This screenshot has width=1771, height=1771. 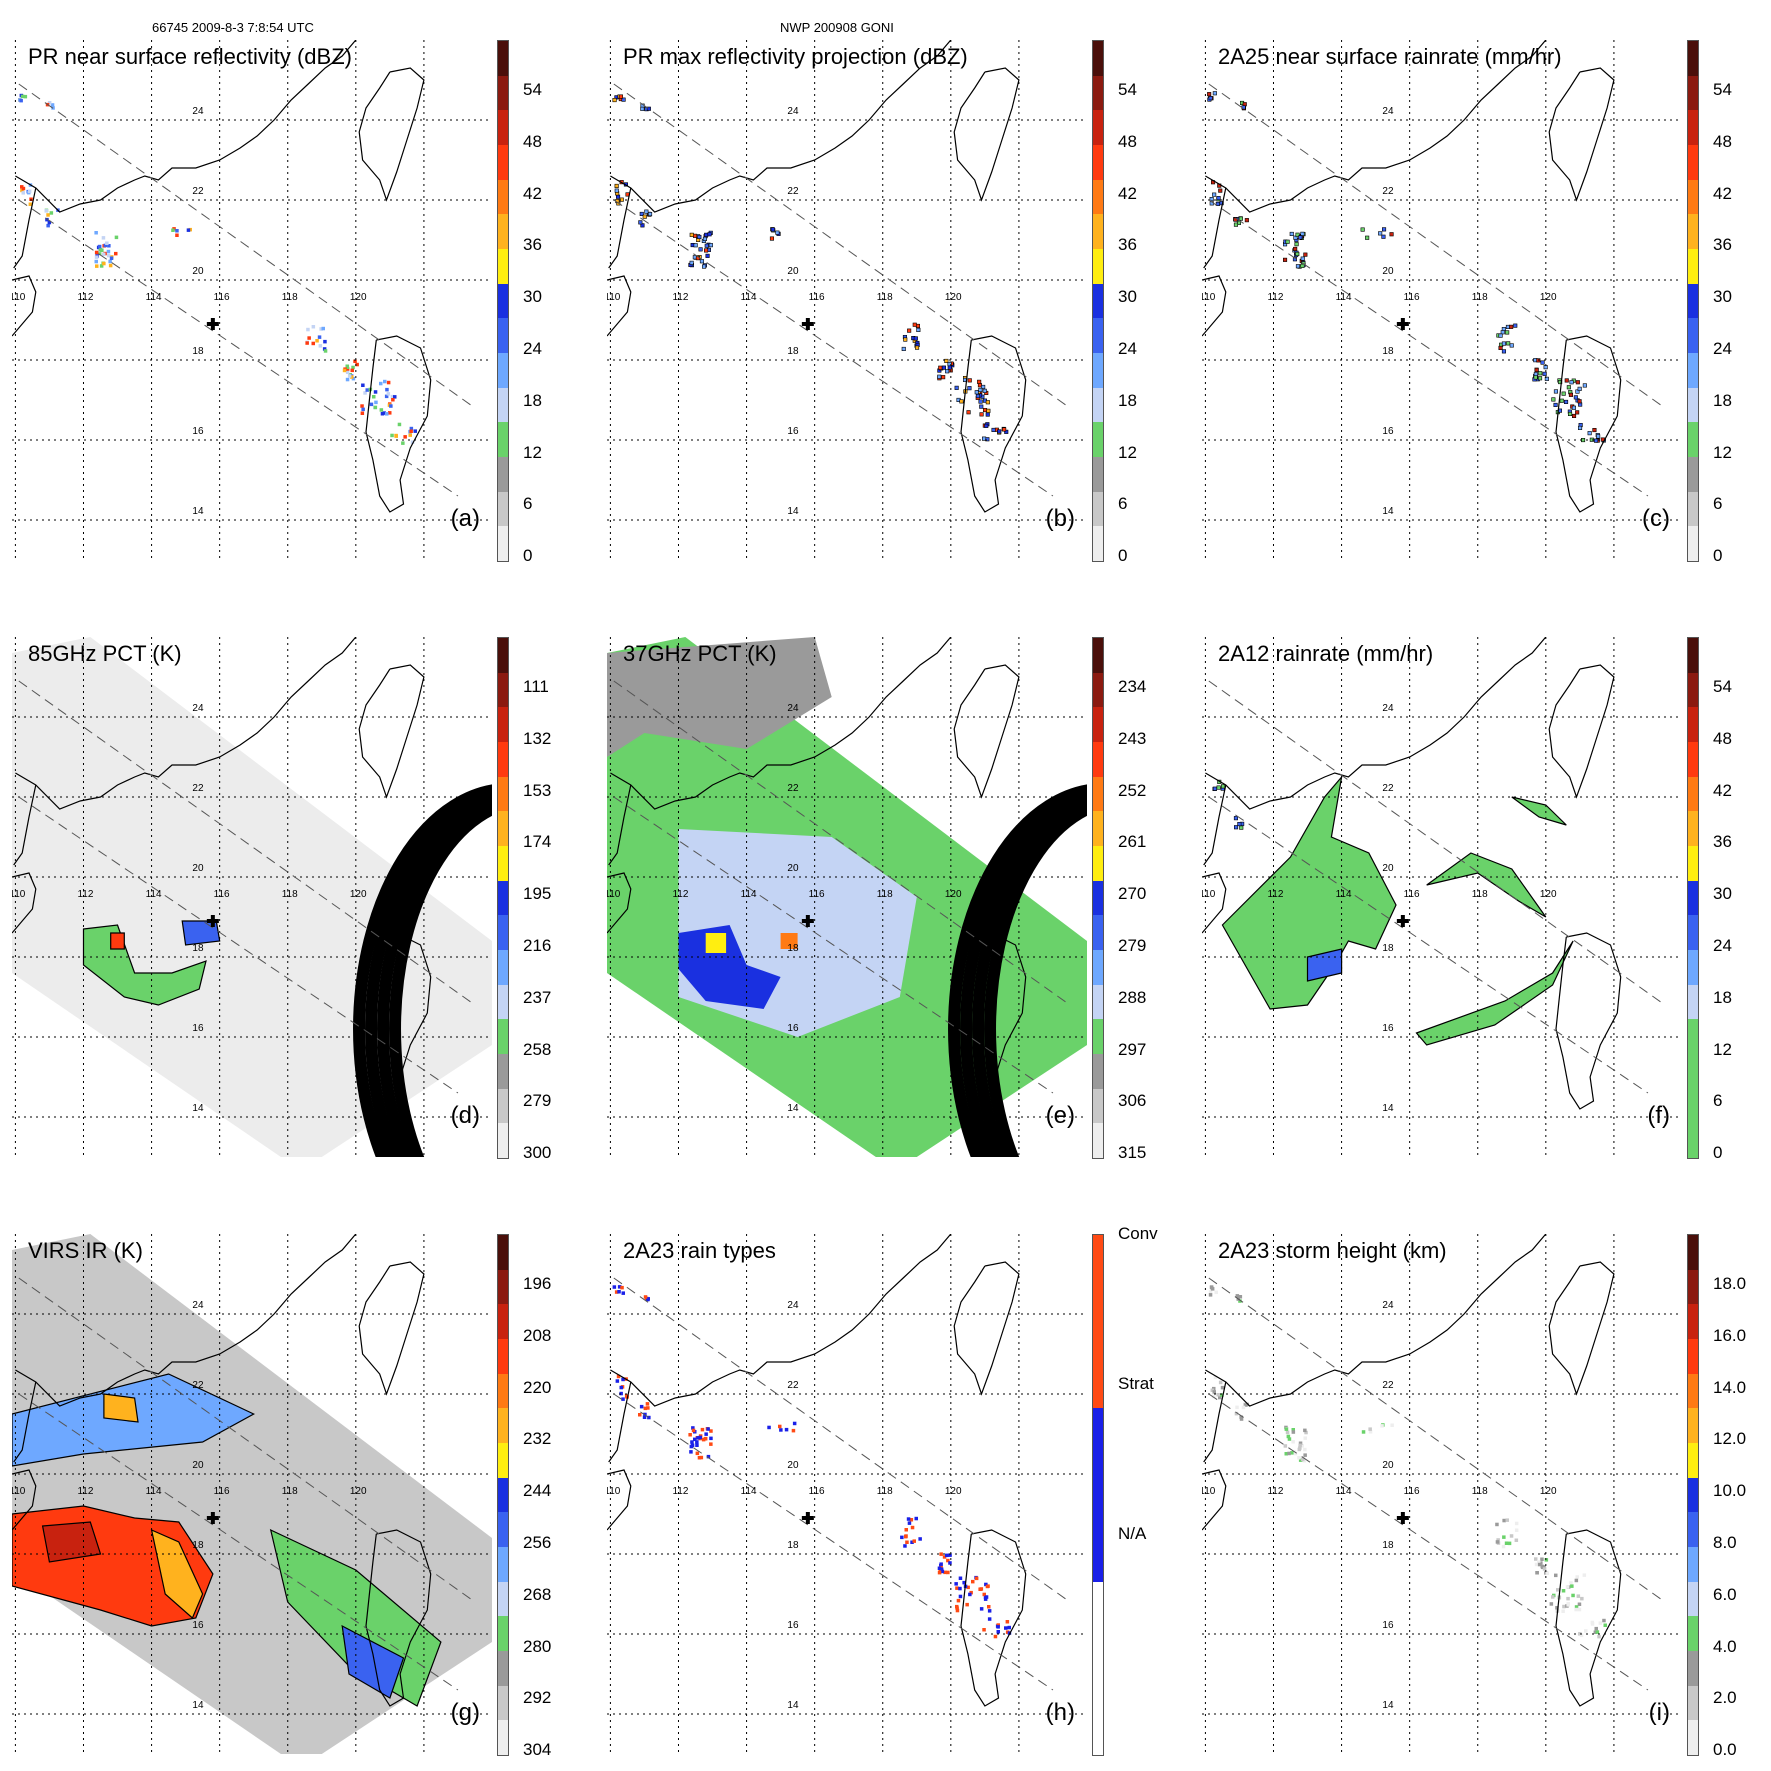 I want to click on lat-label: 14, so click(x=1388, y=511).